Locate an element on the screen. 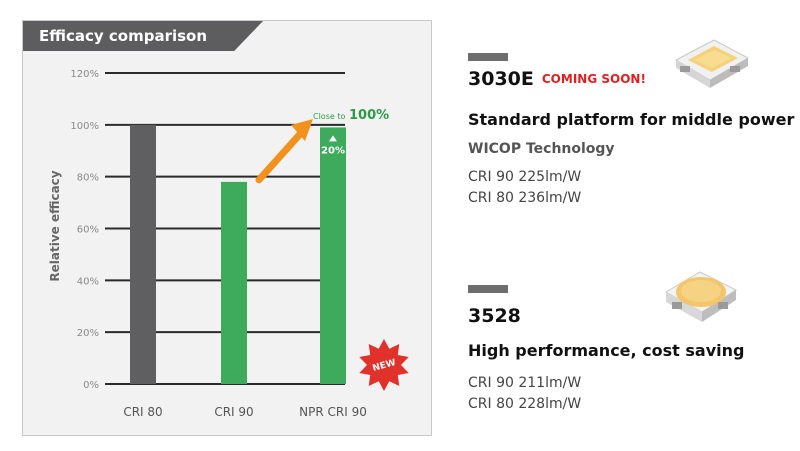 This screenshot has width=800, height=451. chart-title: Efficacy comparison is located at coordinates (143, 36).